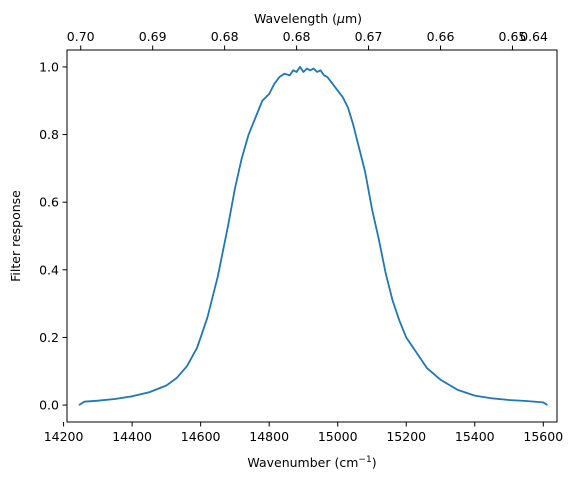  Describe the element at coordinates (201, 436) in the screenshot. I see `x-tick-label: 14600` at that location.